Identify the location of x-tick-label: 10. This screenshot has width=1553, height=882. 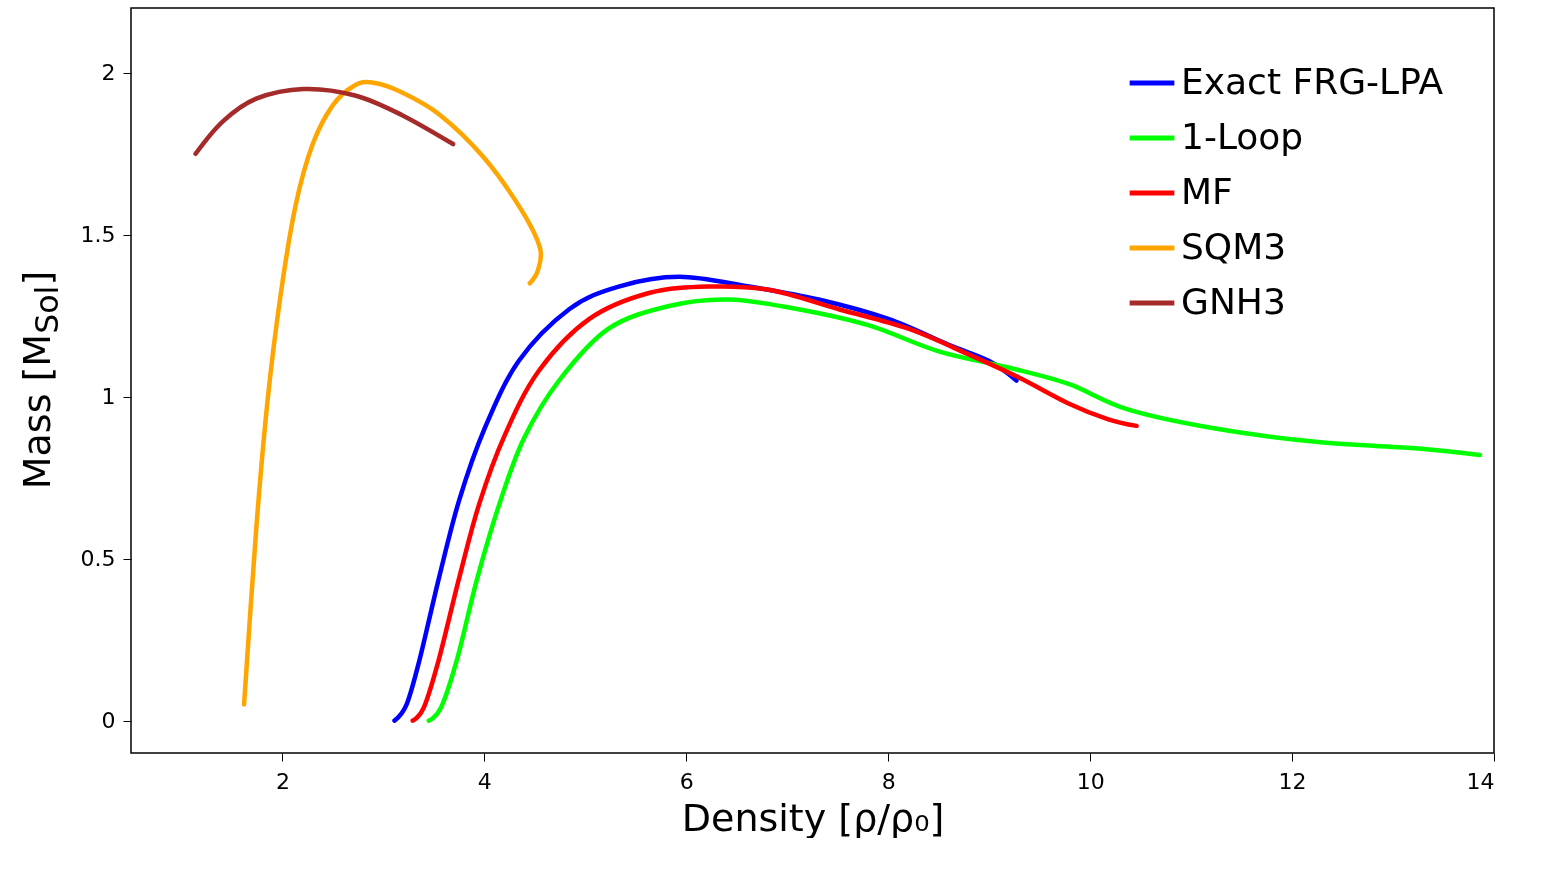
(1090, 781).